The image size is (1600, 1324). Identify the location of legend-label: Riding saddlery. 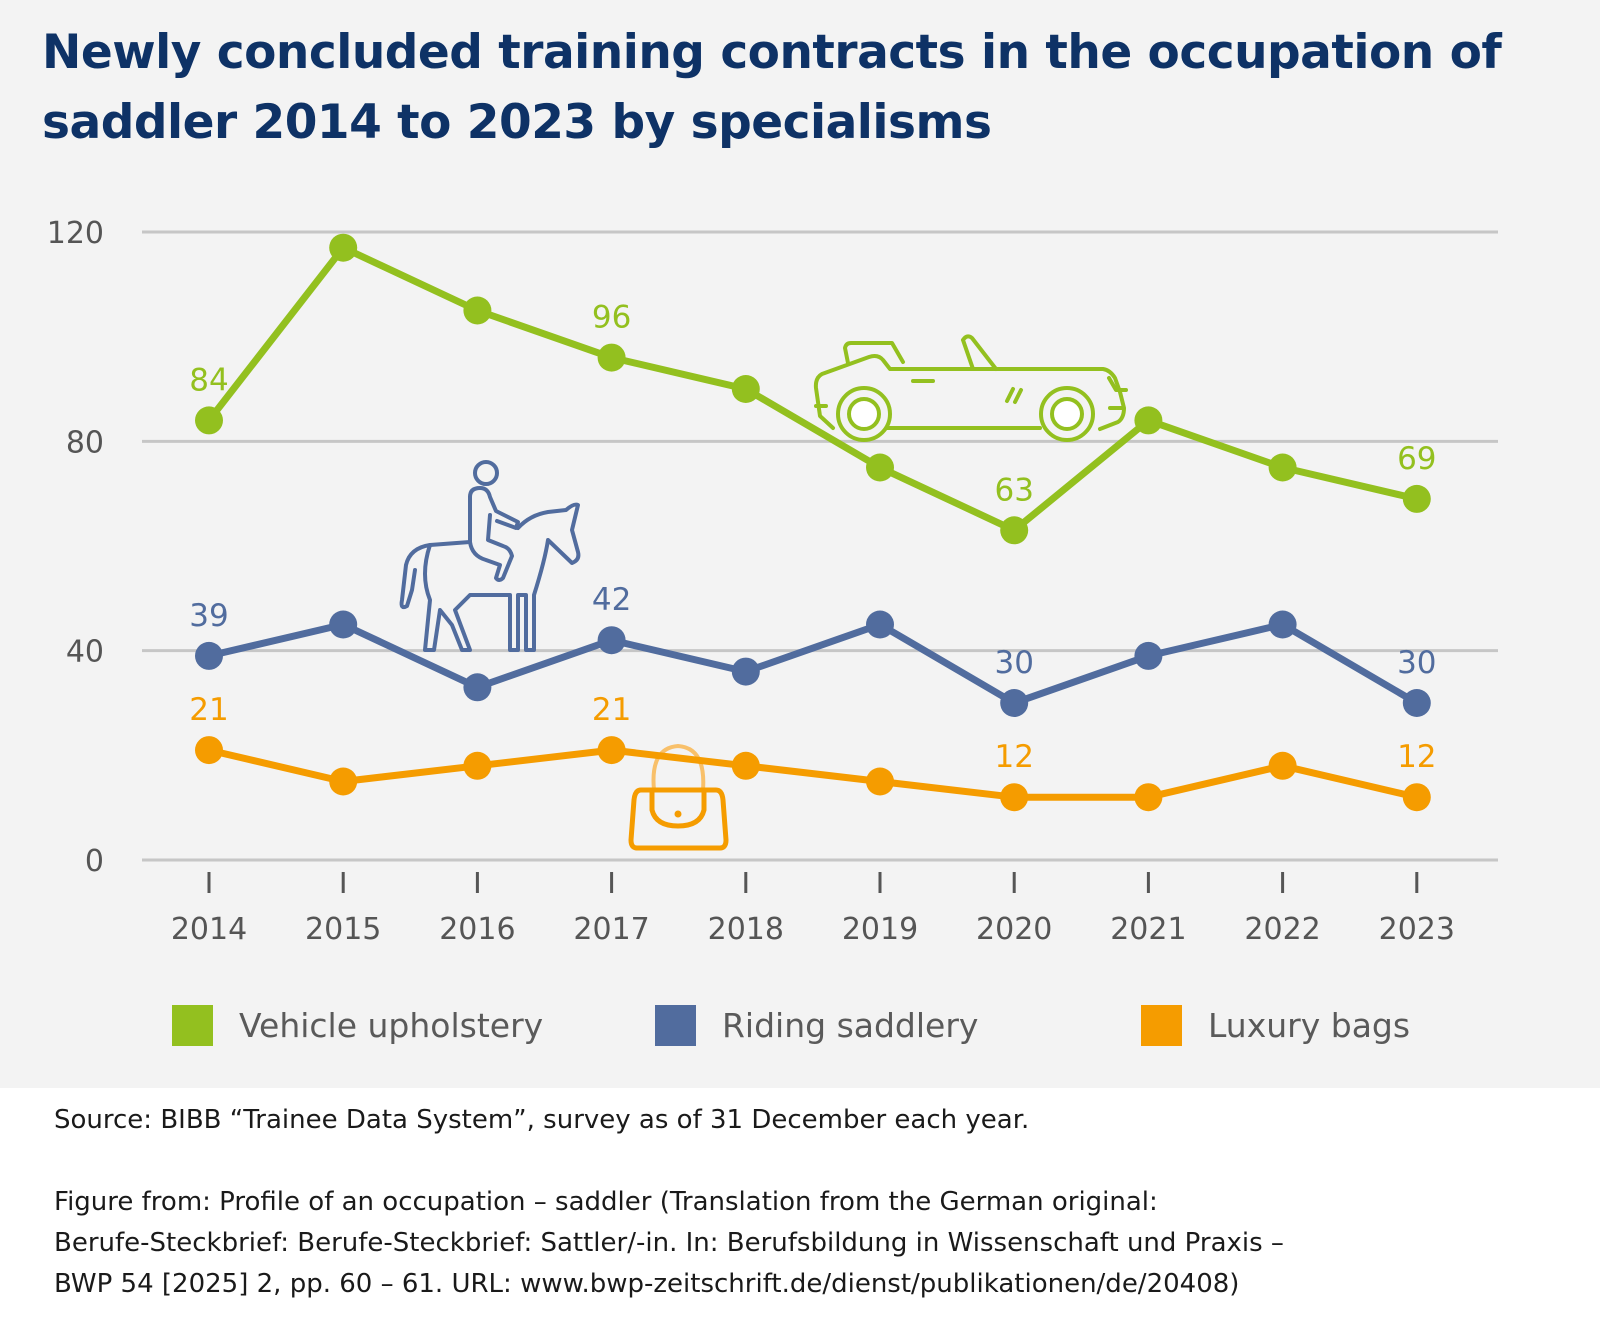
(850, 1025).